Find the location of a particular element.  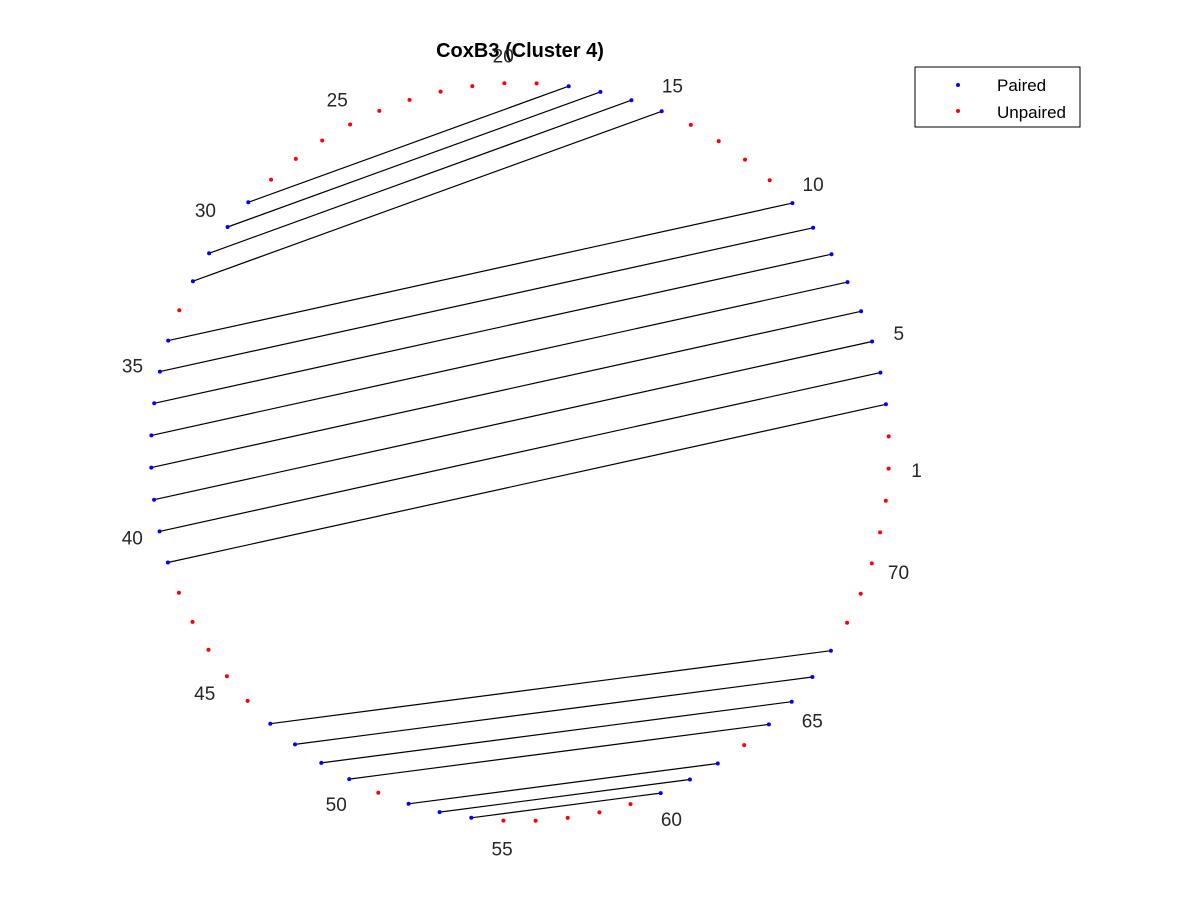

legend-box is located at coordinates (997, 97).